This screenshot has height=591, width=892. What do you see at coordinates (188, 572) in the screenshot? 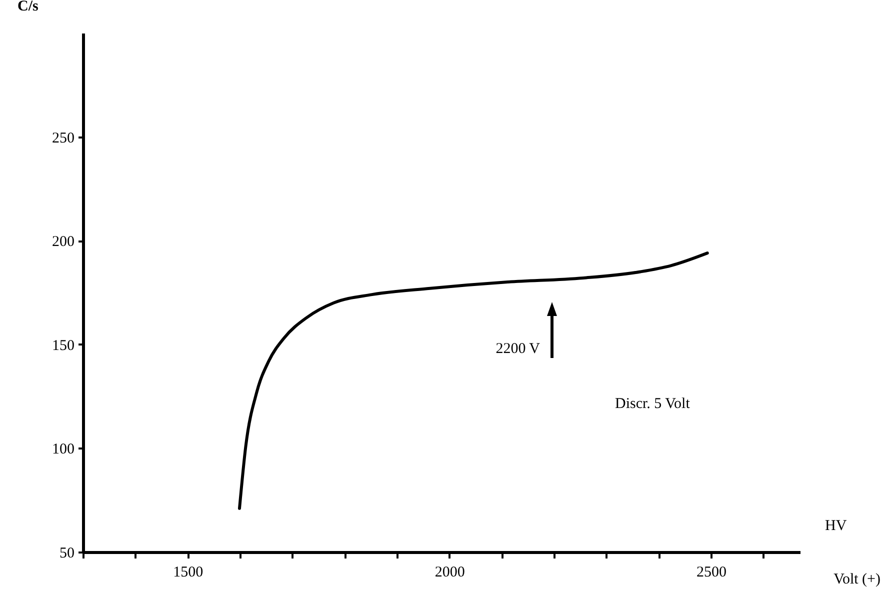
I see `x-tick-label: 1500` at bounding box center [188, 572].